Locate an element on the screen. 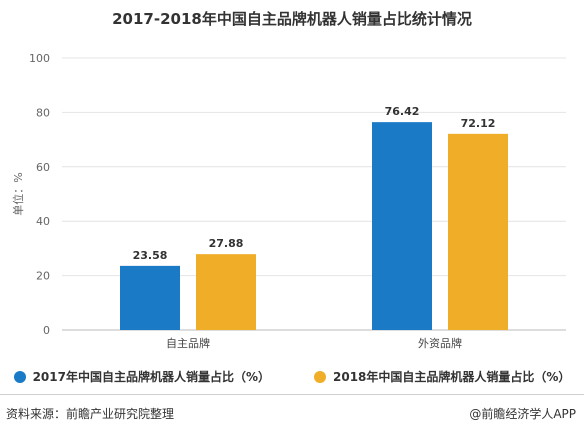 The width and height of the screenshot is (584, 429). data-label-series1-cat1: 72.12 is located at coordinates (478, 123).